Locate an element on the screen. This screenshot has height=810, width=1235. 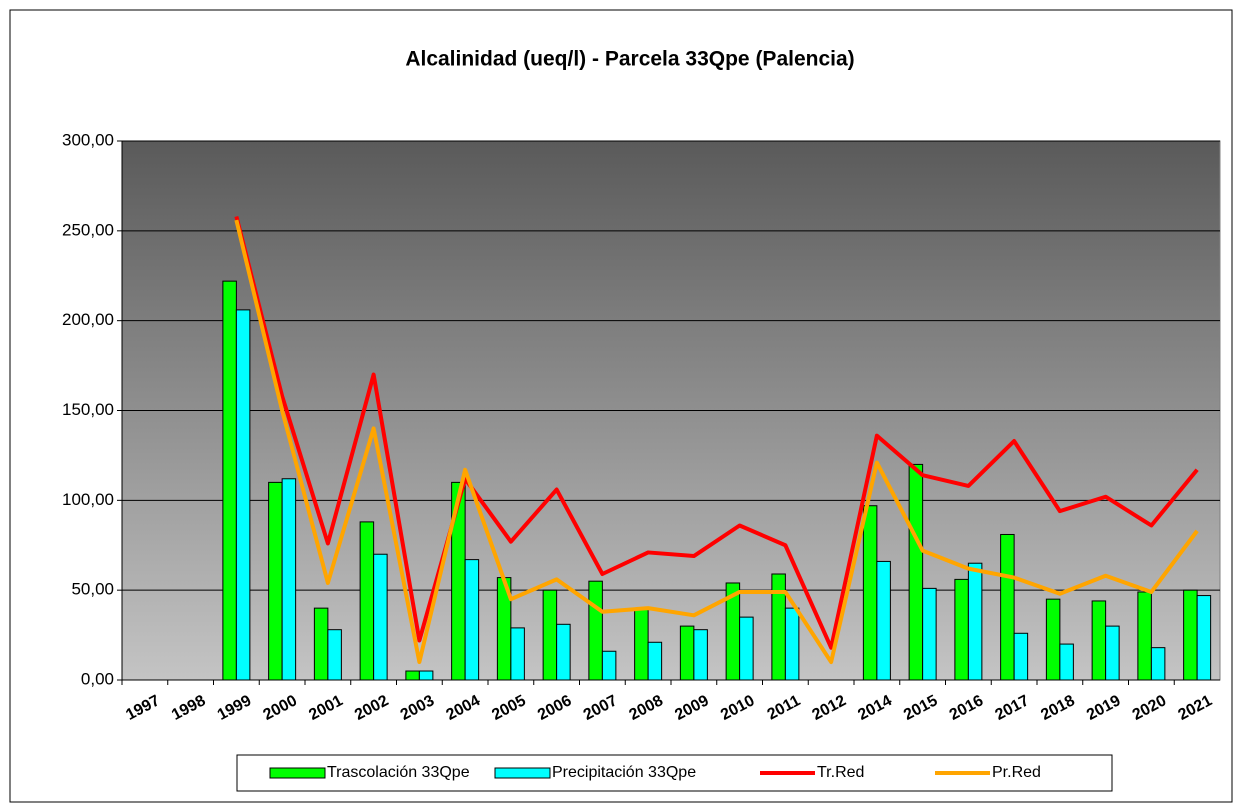
legend-label: Tr.Red is located at coordinates (840, 772).